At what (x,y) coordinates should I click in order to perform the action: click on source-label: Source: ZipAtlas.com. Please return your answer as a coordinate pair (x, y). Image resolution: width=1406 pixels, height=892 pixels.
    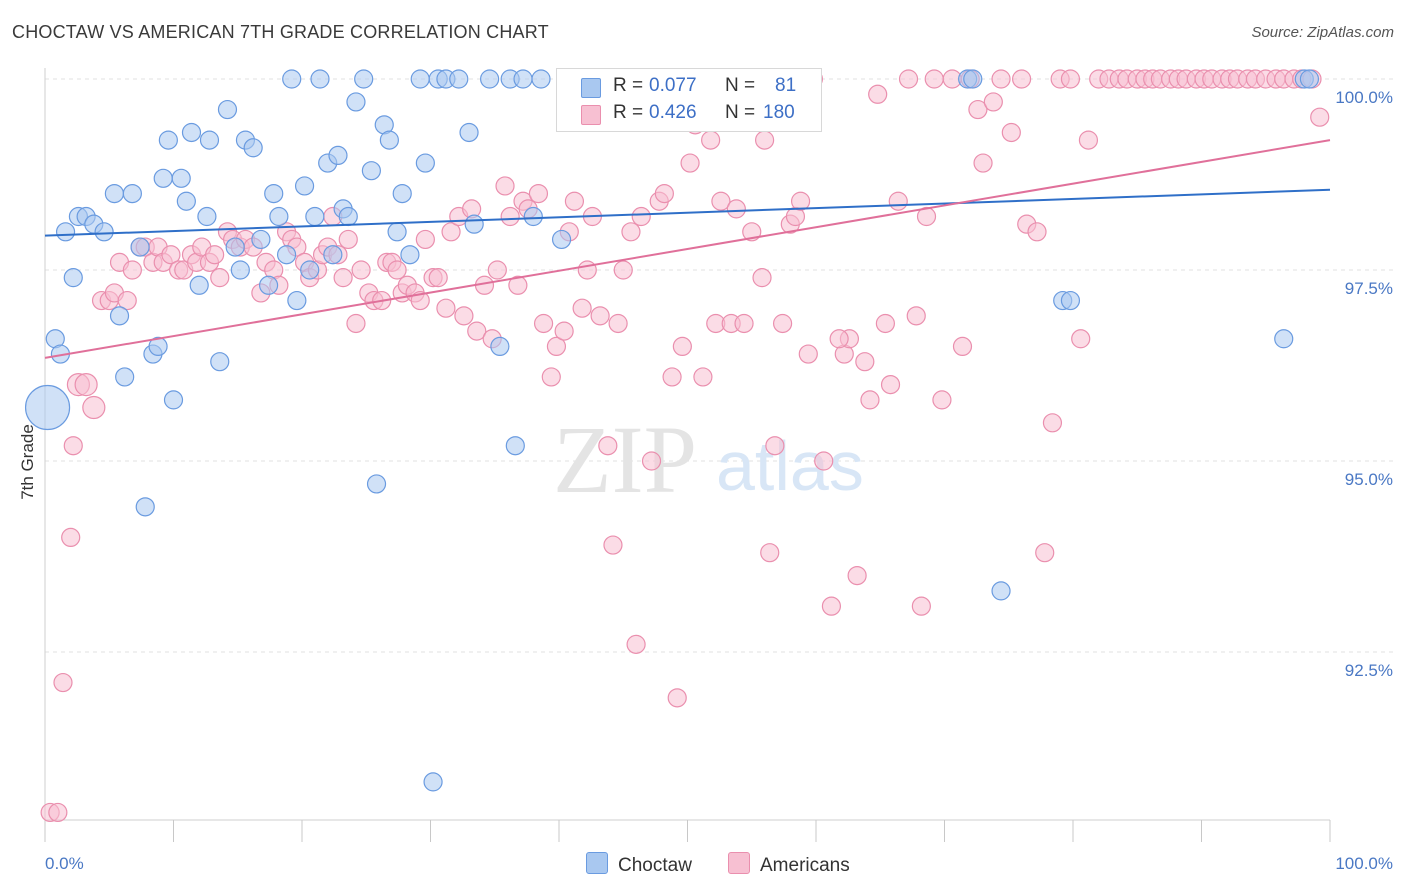
    Looking at the image, I should click on (1322, 32).